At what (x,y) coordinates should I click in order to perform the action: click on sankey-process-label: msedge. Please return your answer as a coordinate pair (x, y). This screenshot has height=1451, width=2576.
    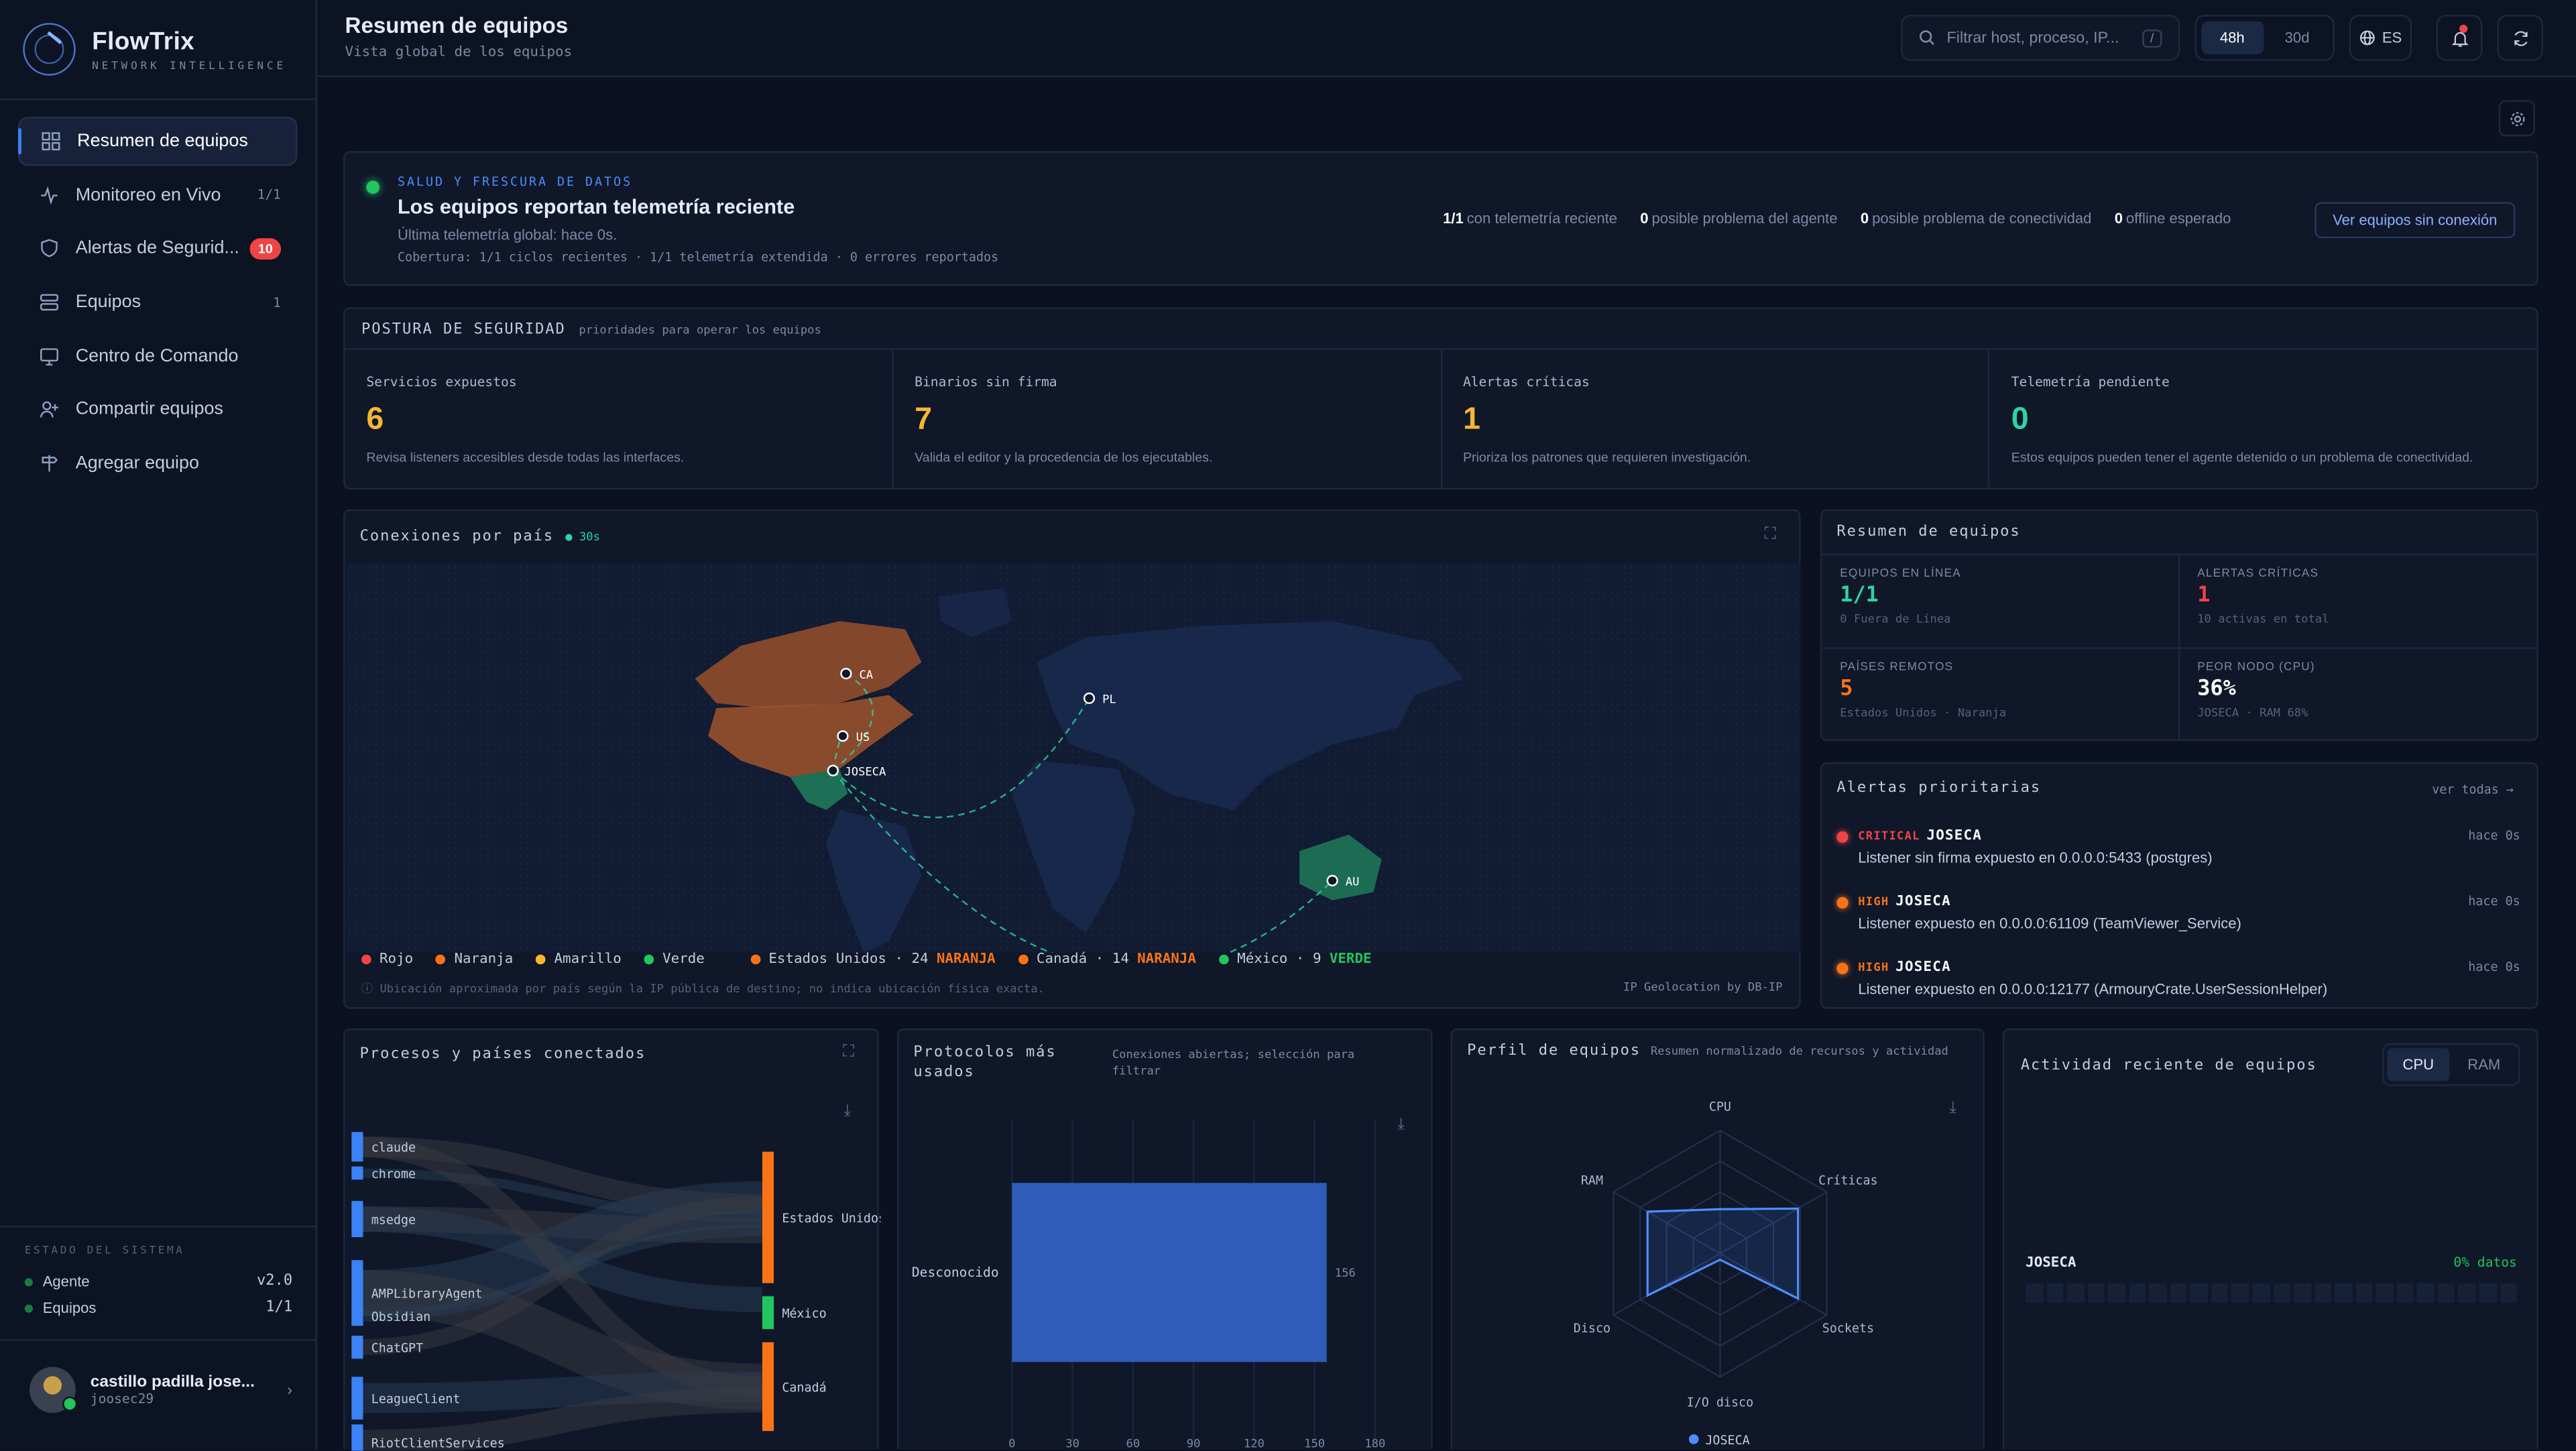
    Looking at the image, I should click on (393, 1220).